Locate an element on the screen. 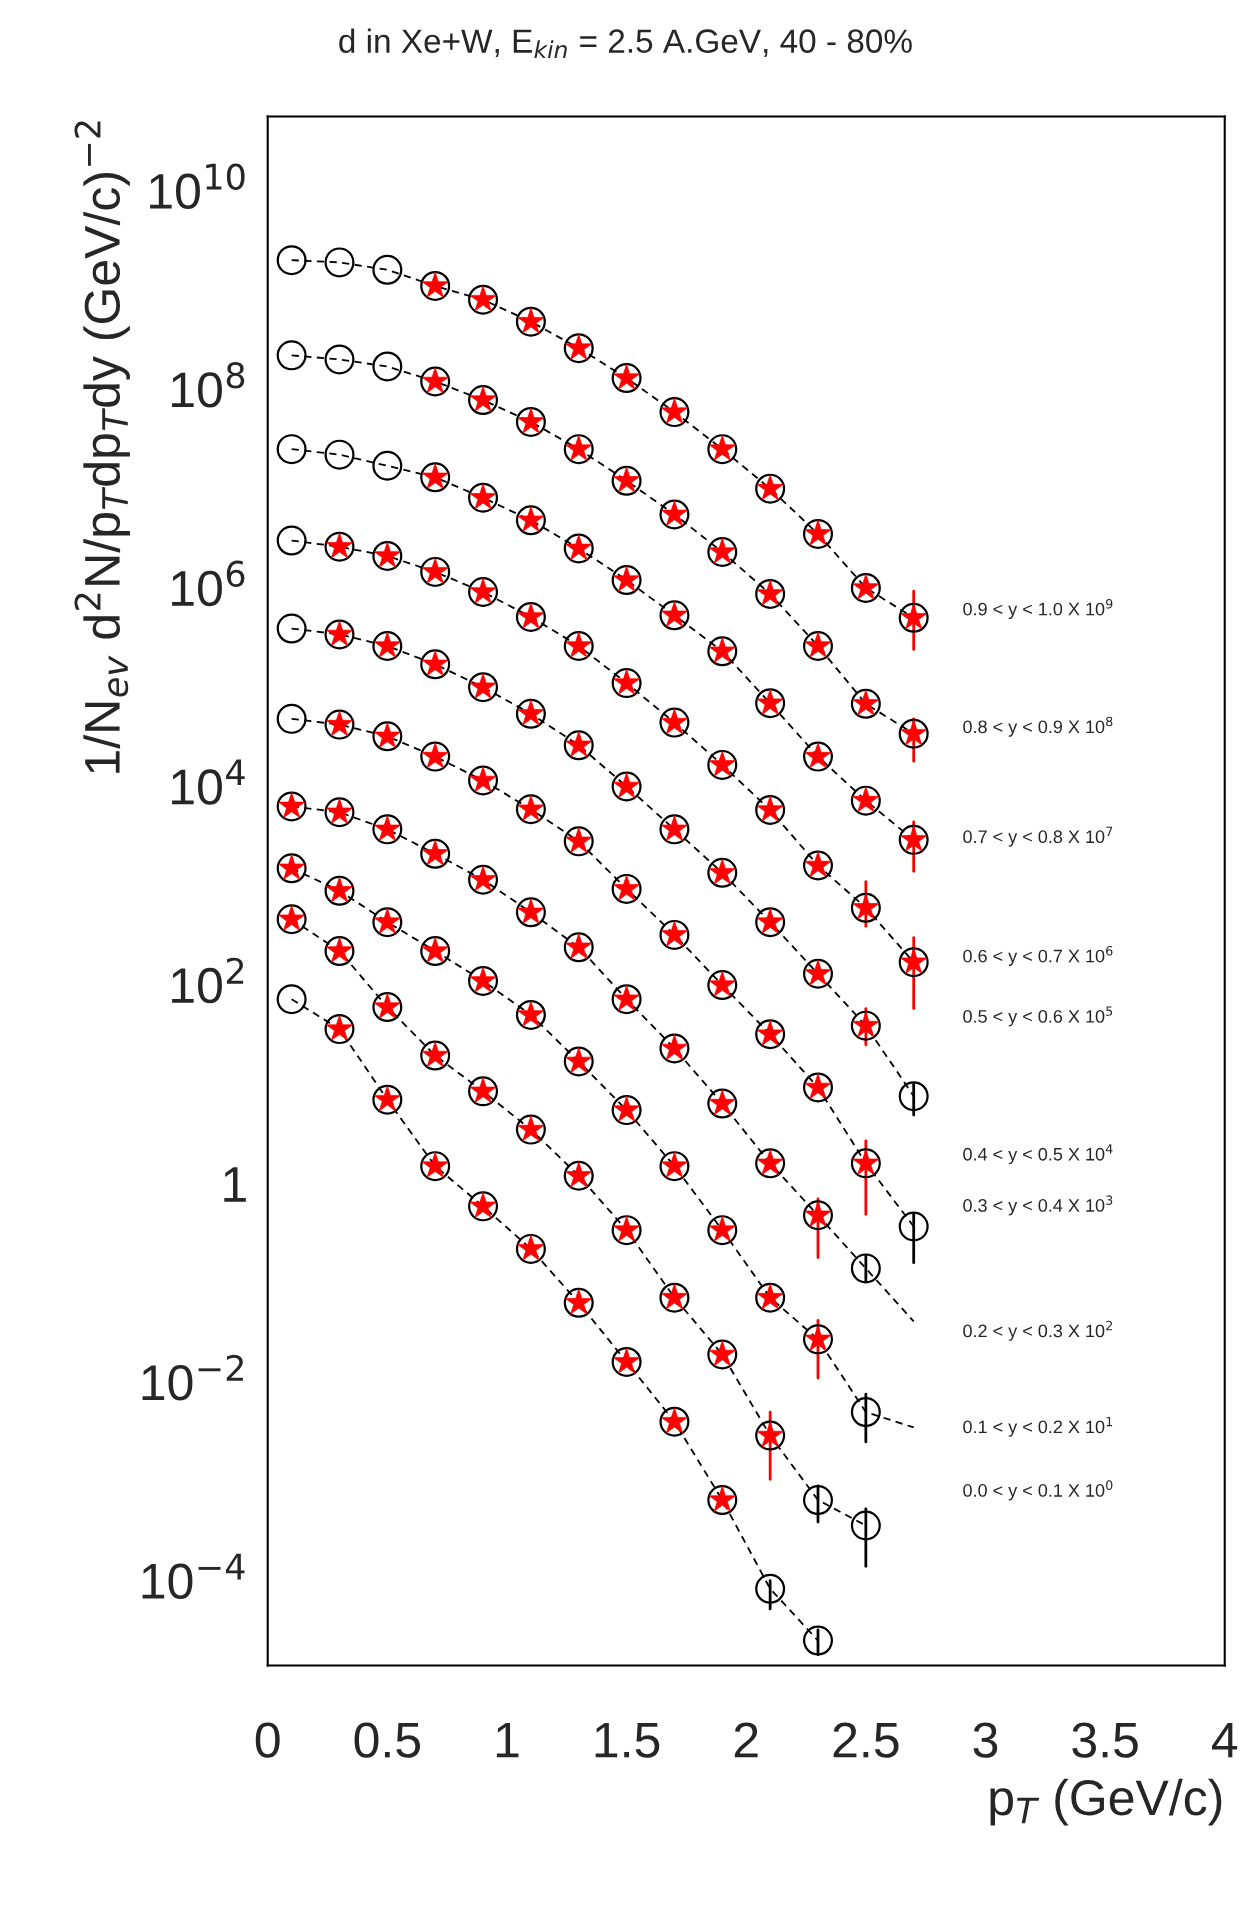 This screenshot has height=1910, width=1251. annotation: 0.3 < y < 0.4 X 10$^{3}$ is located at coordinates (1038, 1205).